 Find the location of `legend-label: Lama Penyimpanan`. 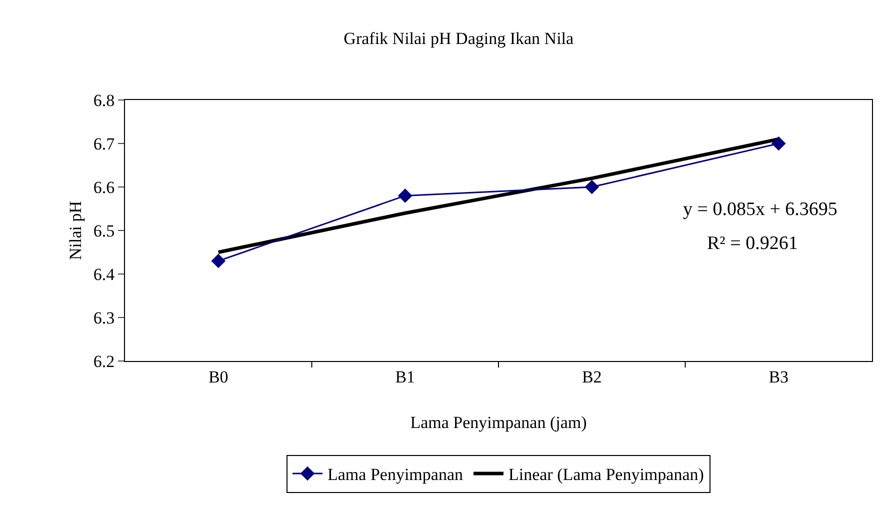

legend-label: Lama Penyimpanan is located at coordinates (396, 474).